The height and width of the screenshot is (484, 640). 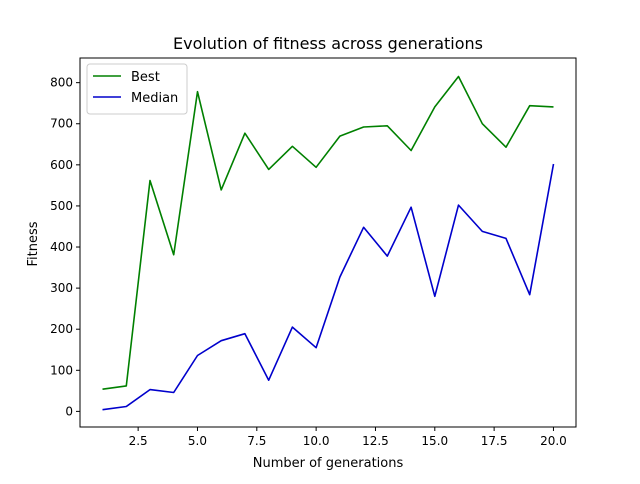 I want to click on x-tick-label: 7.5, so click(x=256, y=441).